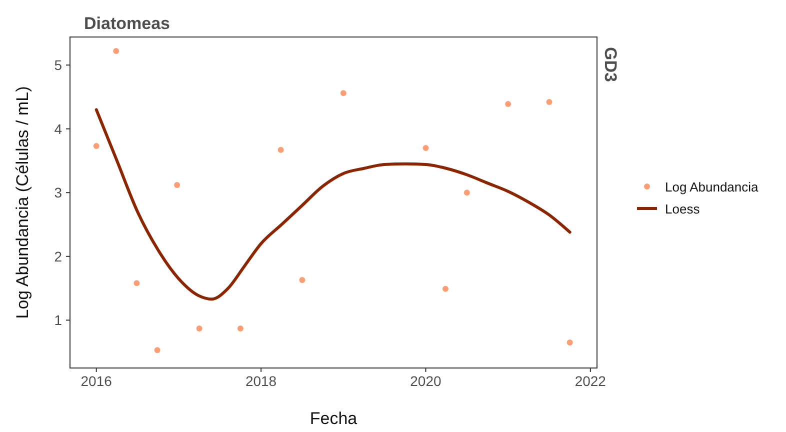  What do you see at coordinates (58, 320) in the screenshot?
I see `y-tick-label: 1` at bounding box center [58, 320].